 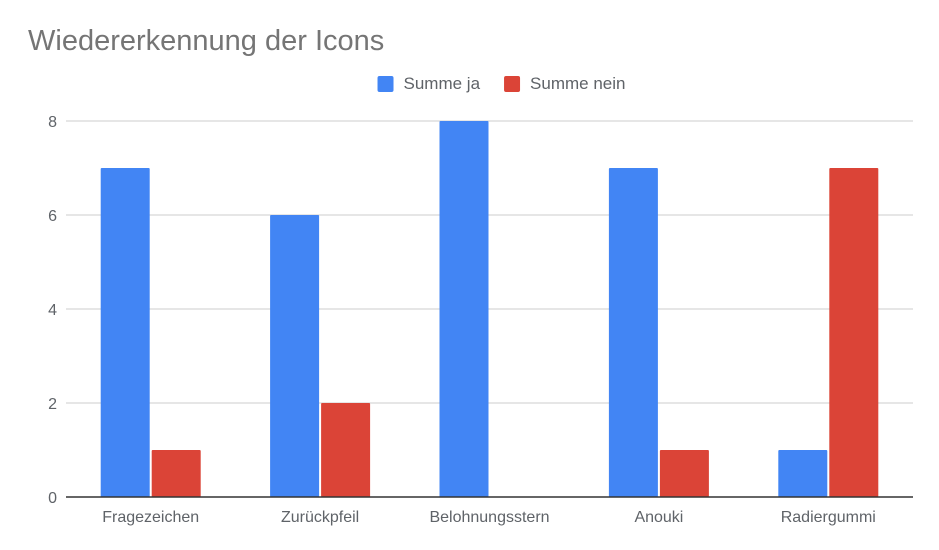 I want to click on bar-summe-nein-radiergummi, so click(x=854, y=332).